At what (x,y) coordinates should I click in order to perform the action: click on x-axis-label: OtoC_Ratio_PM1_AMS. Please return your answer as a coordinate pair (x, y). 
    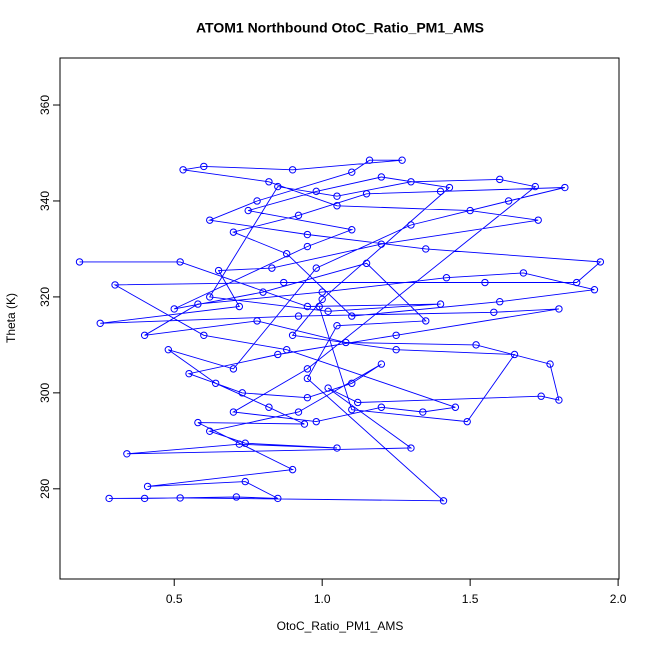
    Looking at the image, I should click on (340, 626).